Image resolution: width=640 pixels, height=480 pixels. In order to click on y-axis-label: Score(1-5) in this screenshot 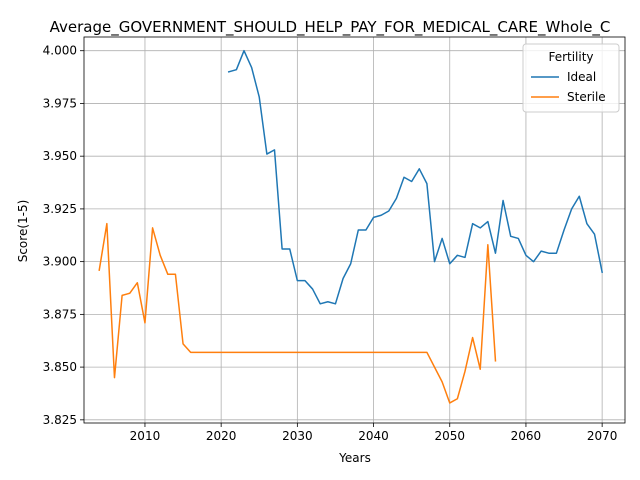, I will do `click(23, 231)`.